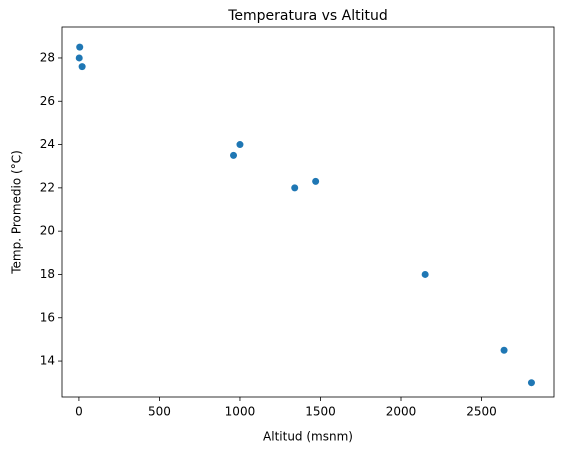 This screenshot has height=453, width=563. I want to click on x-axis-label: Altitud (msnm), so click(308, 437).